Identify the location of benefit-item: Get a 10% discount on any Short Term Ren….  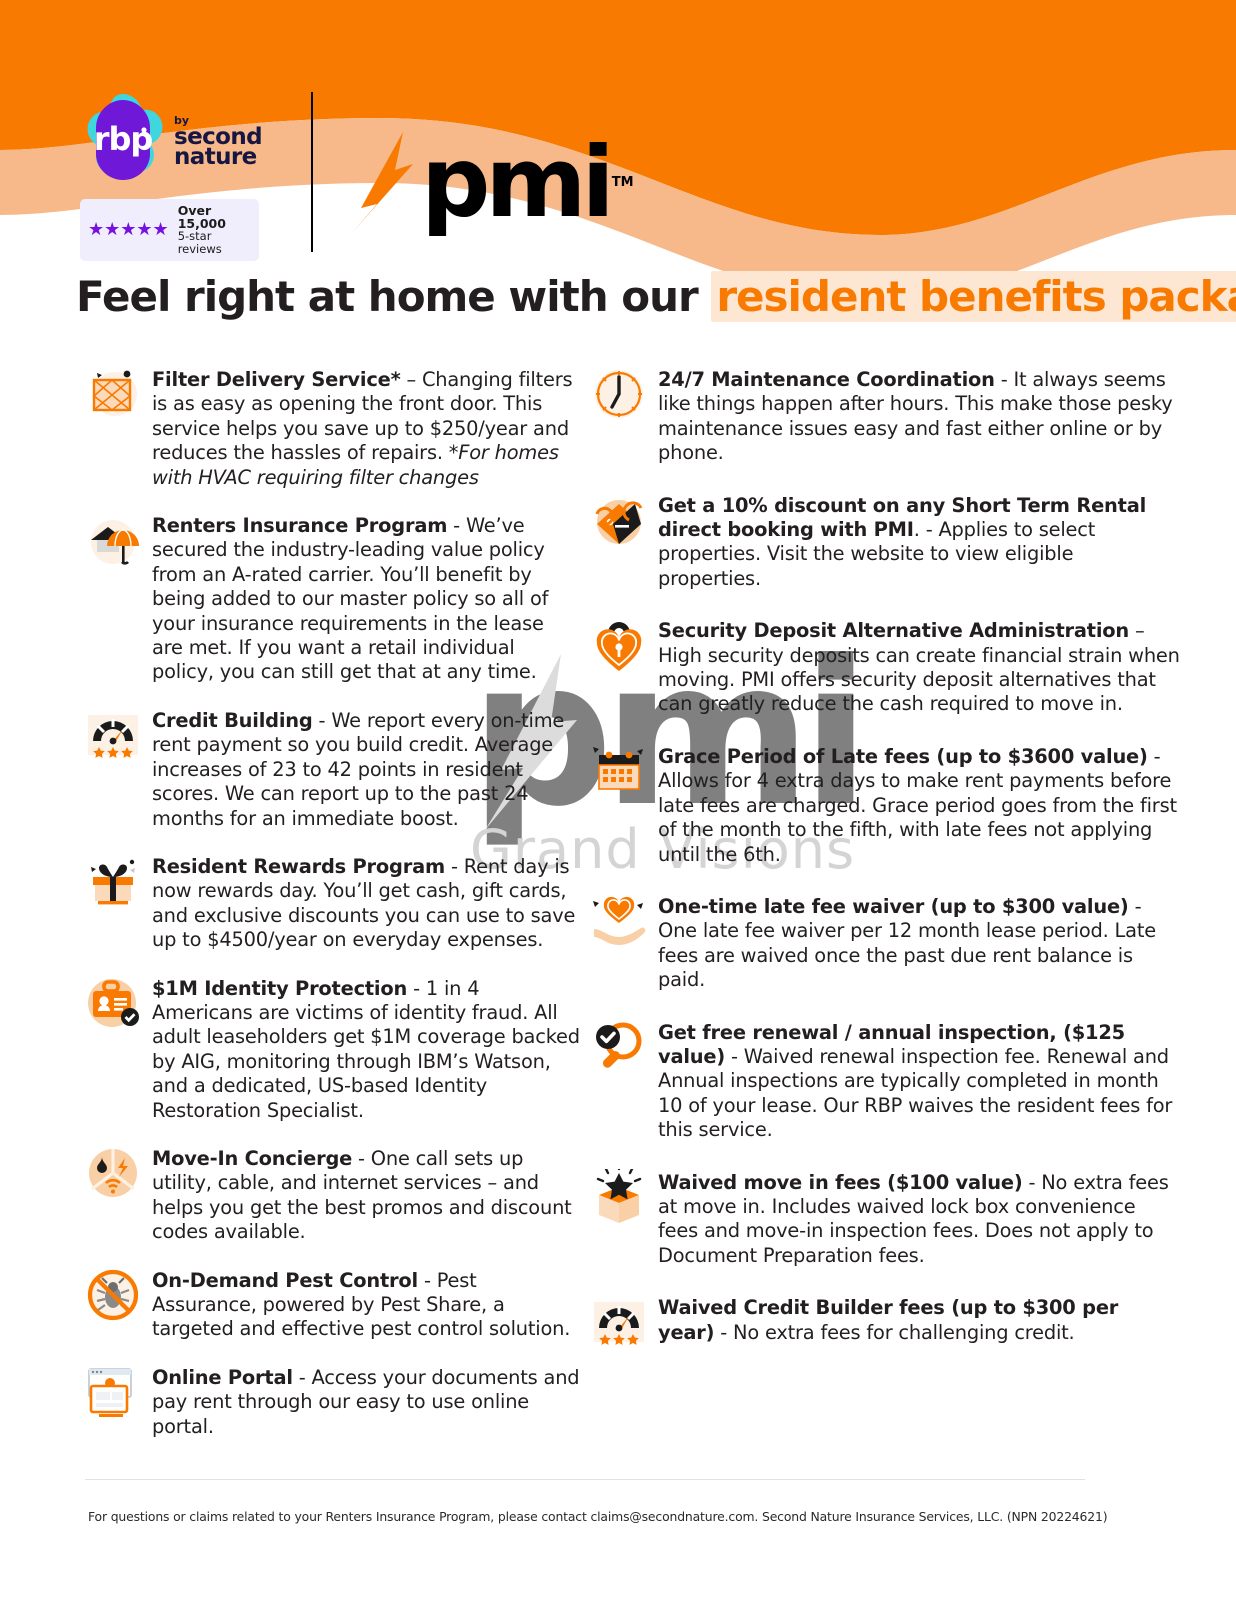
(885, 542).